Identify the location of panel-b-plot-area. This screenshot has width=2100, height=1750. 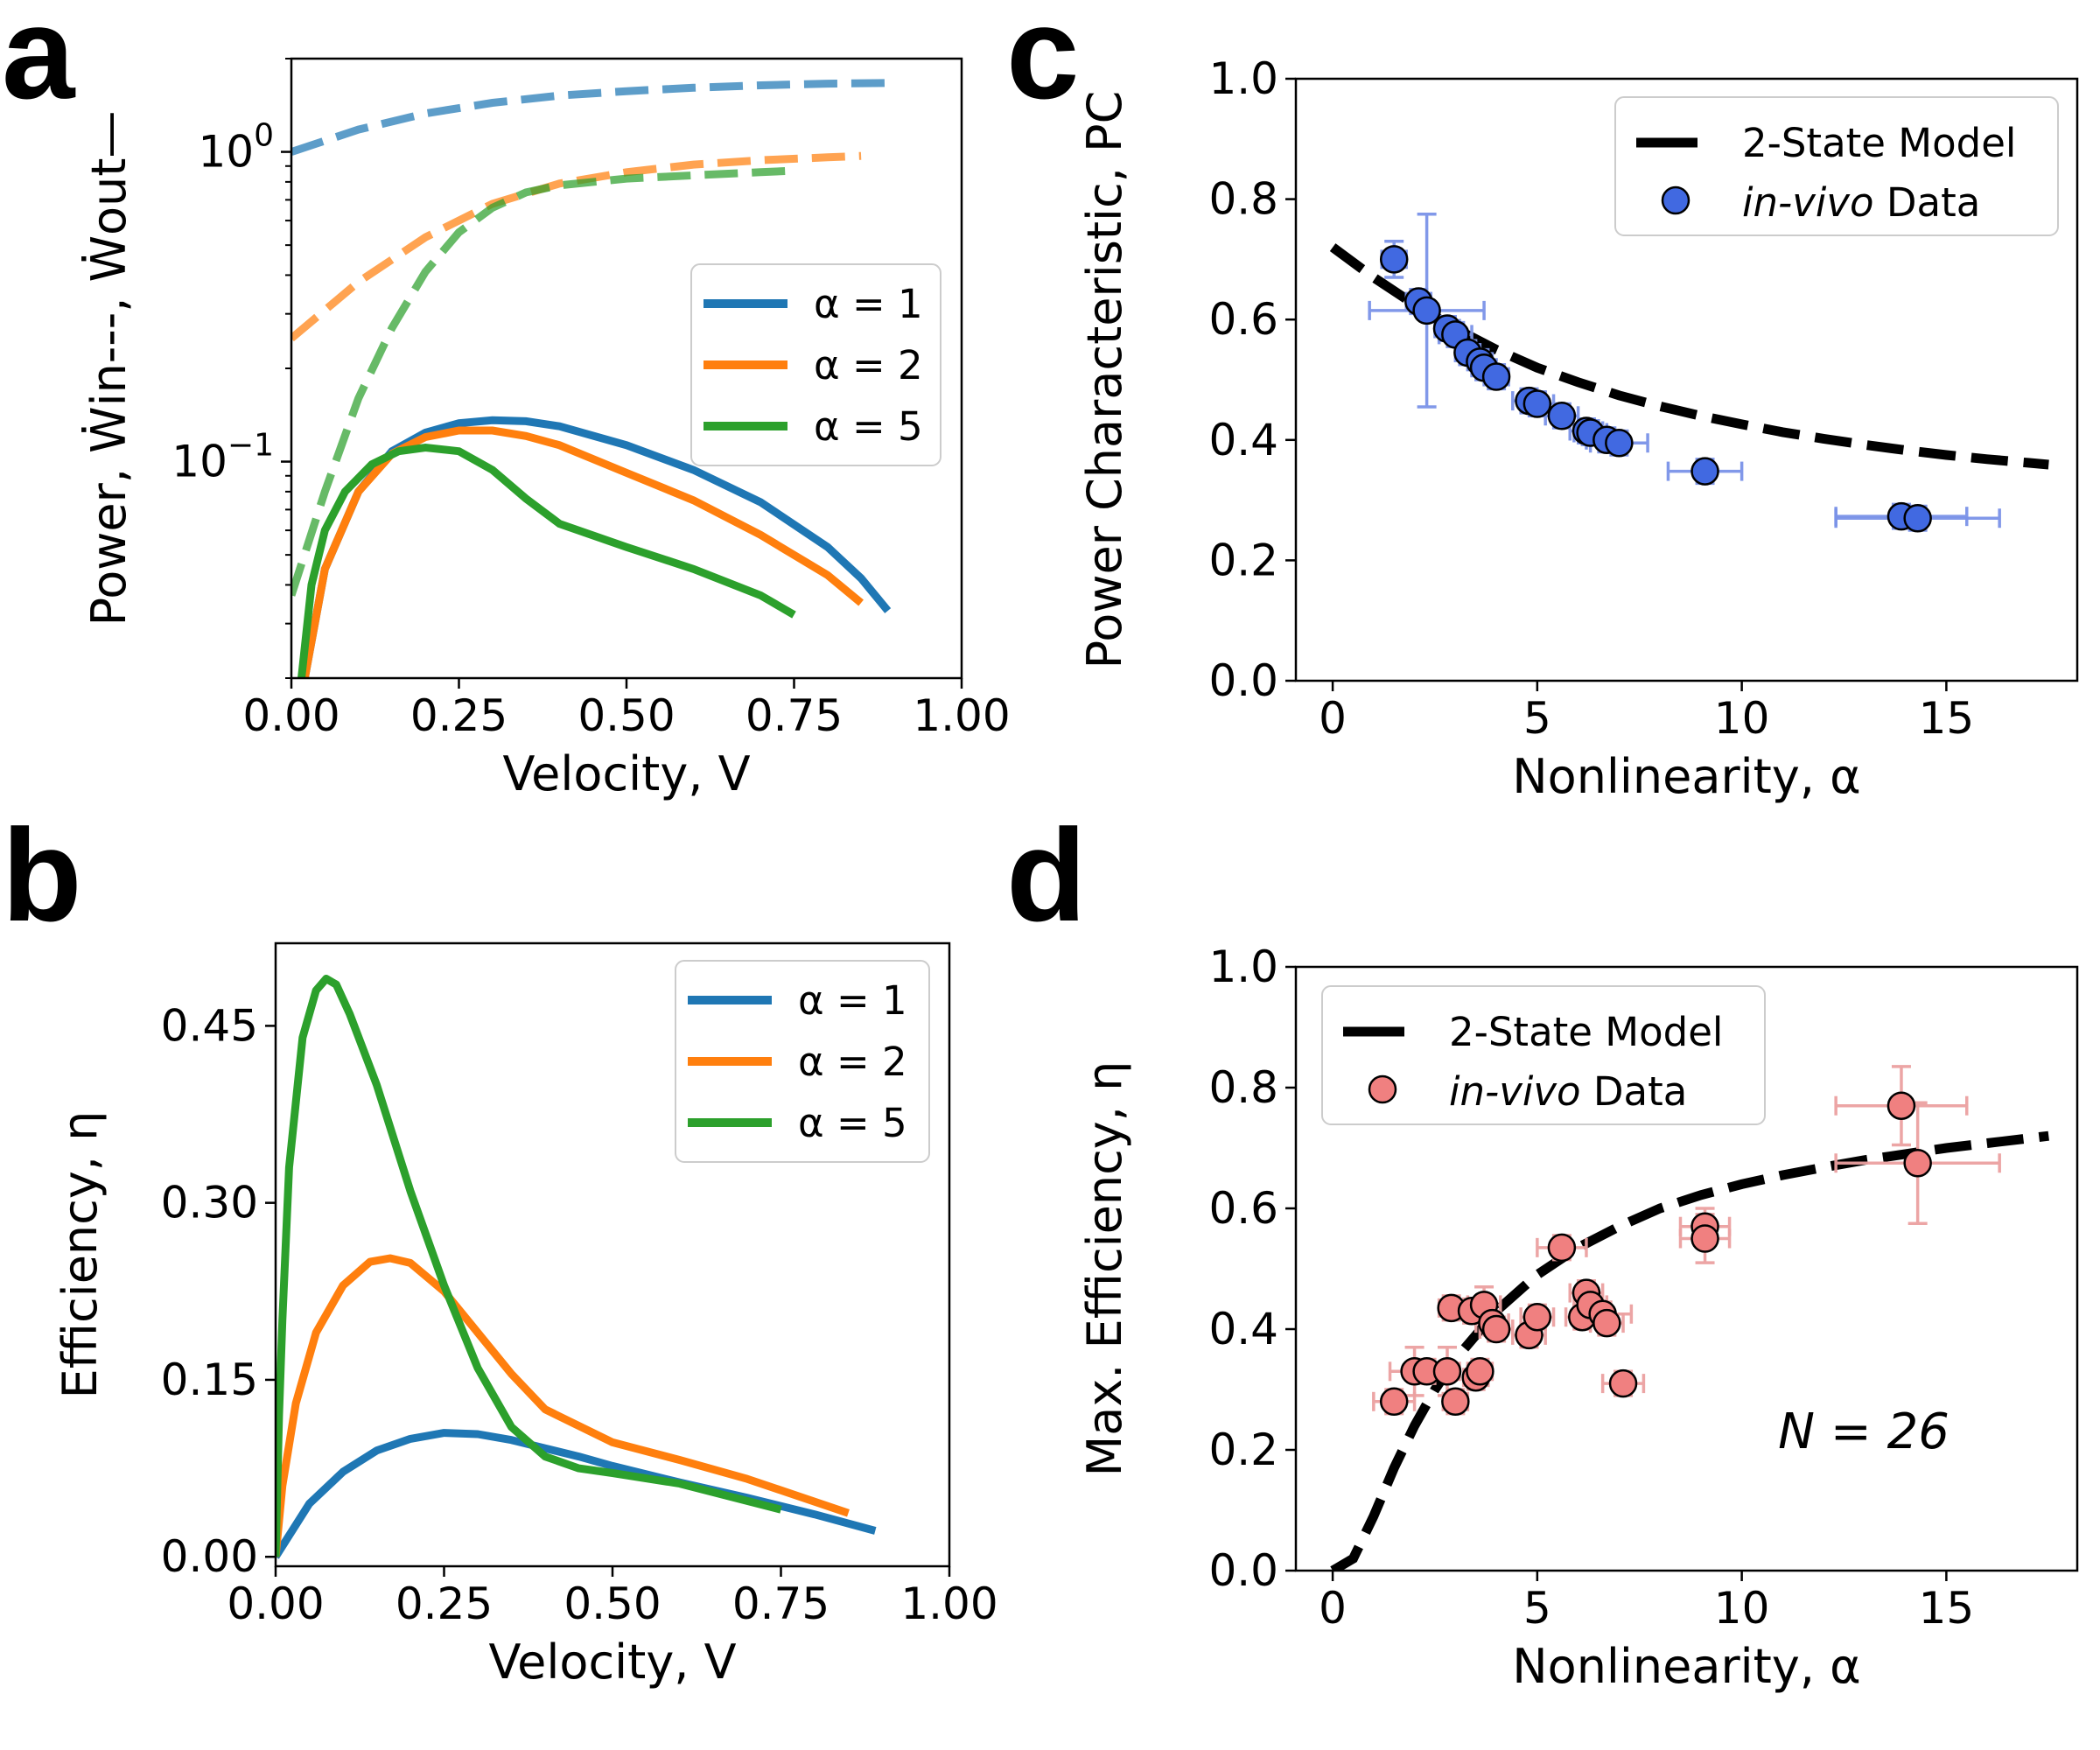
(576, 1267).